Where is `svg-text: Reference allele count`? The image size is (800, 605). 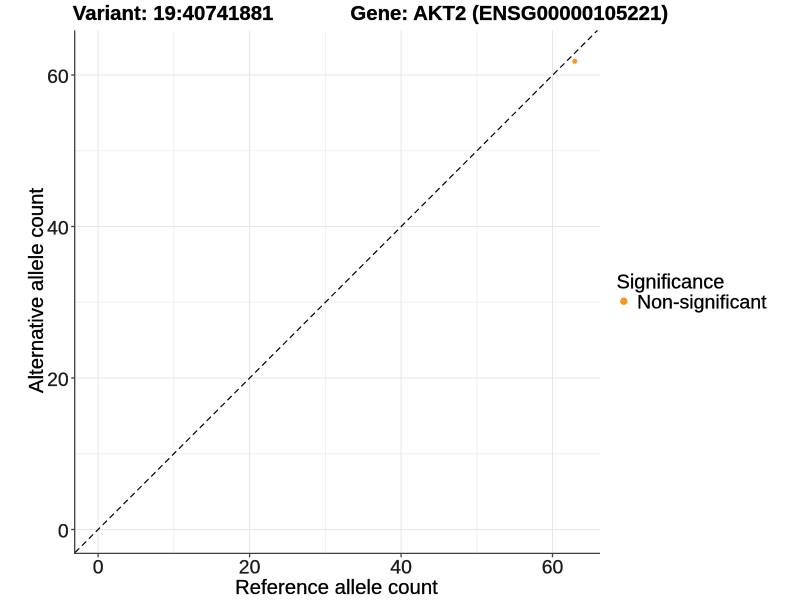
svg-text: Reference allele count is located at coordinates (336, 588).